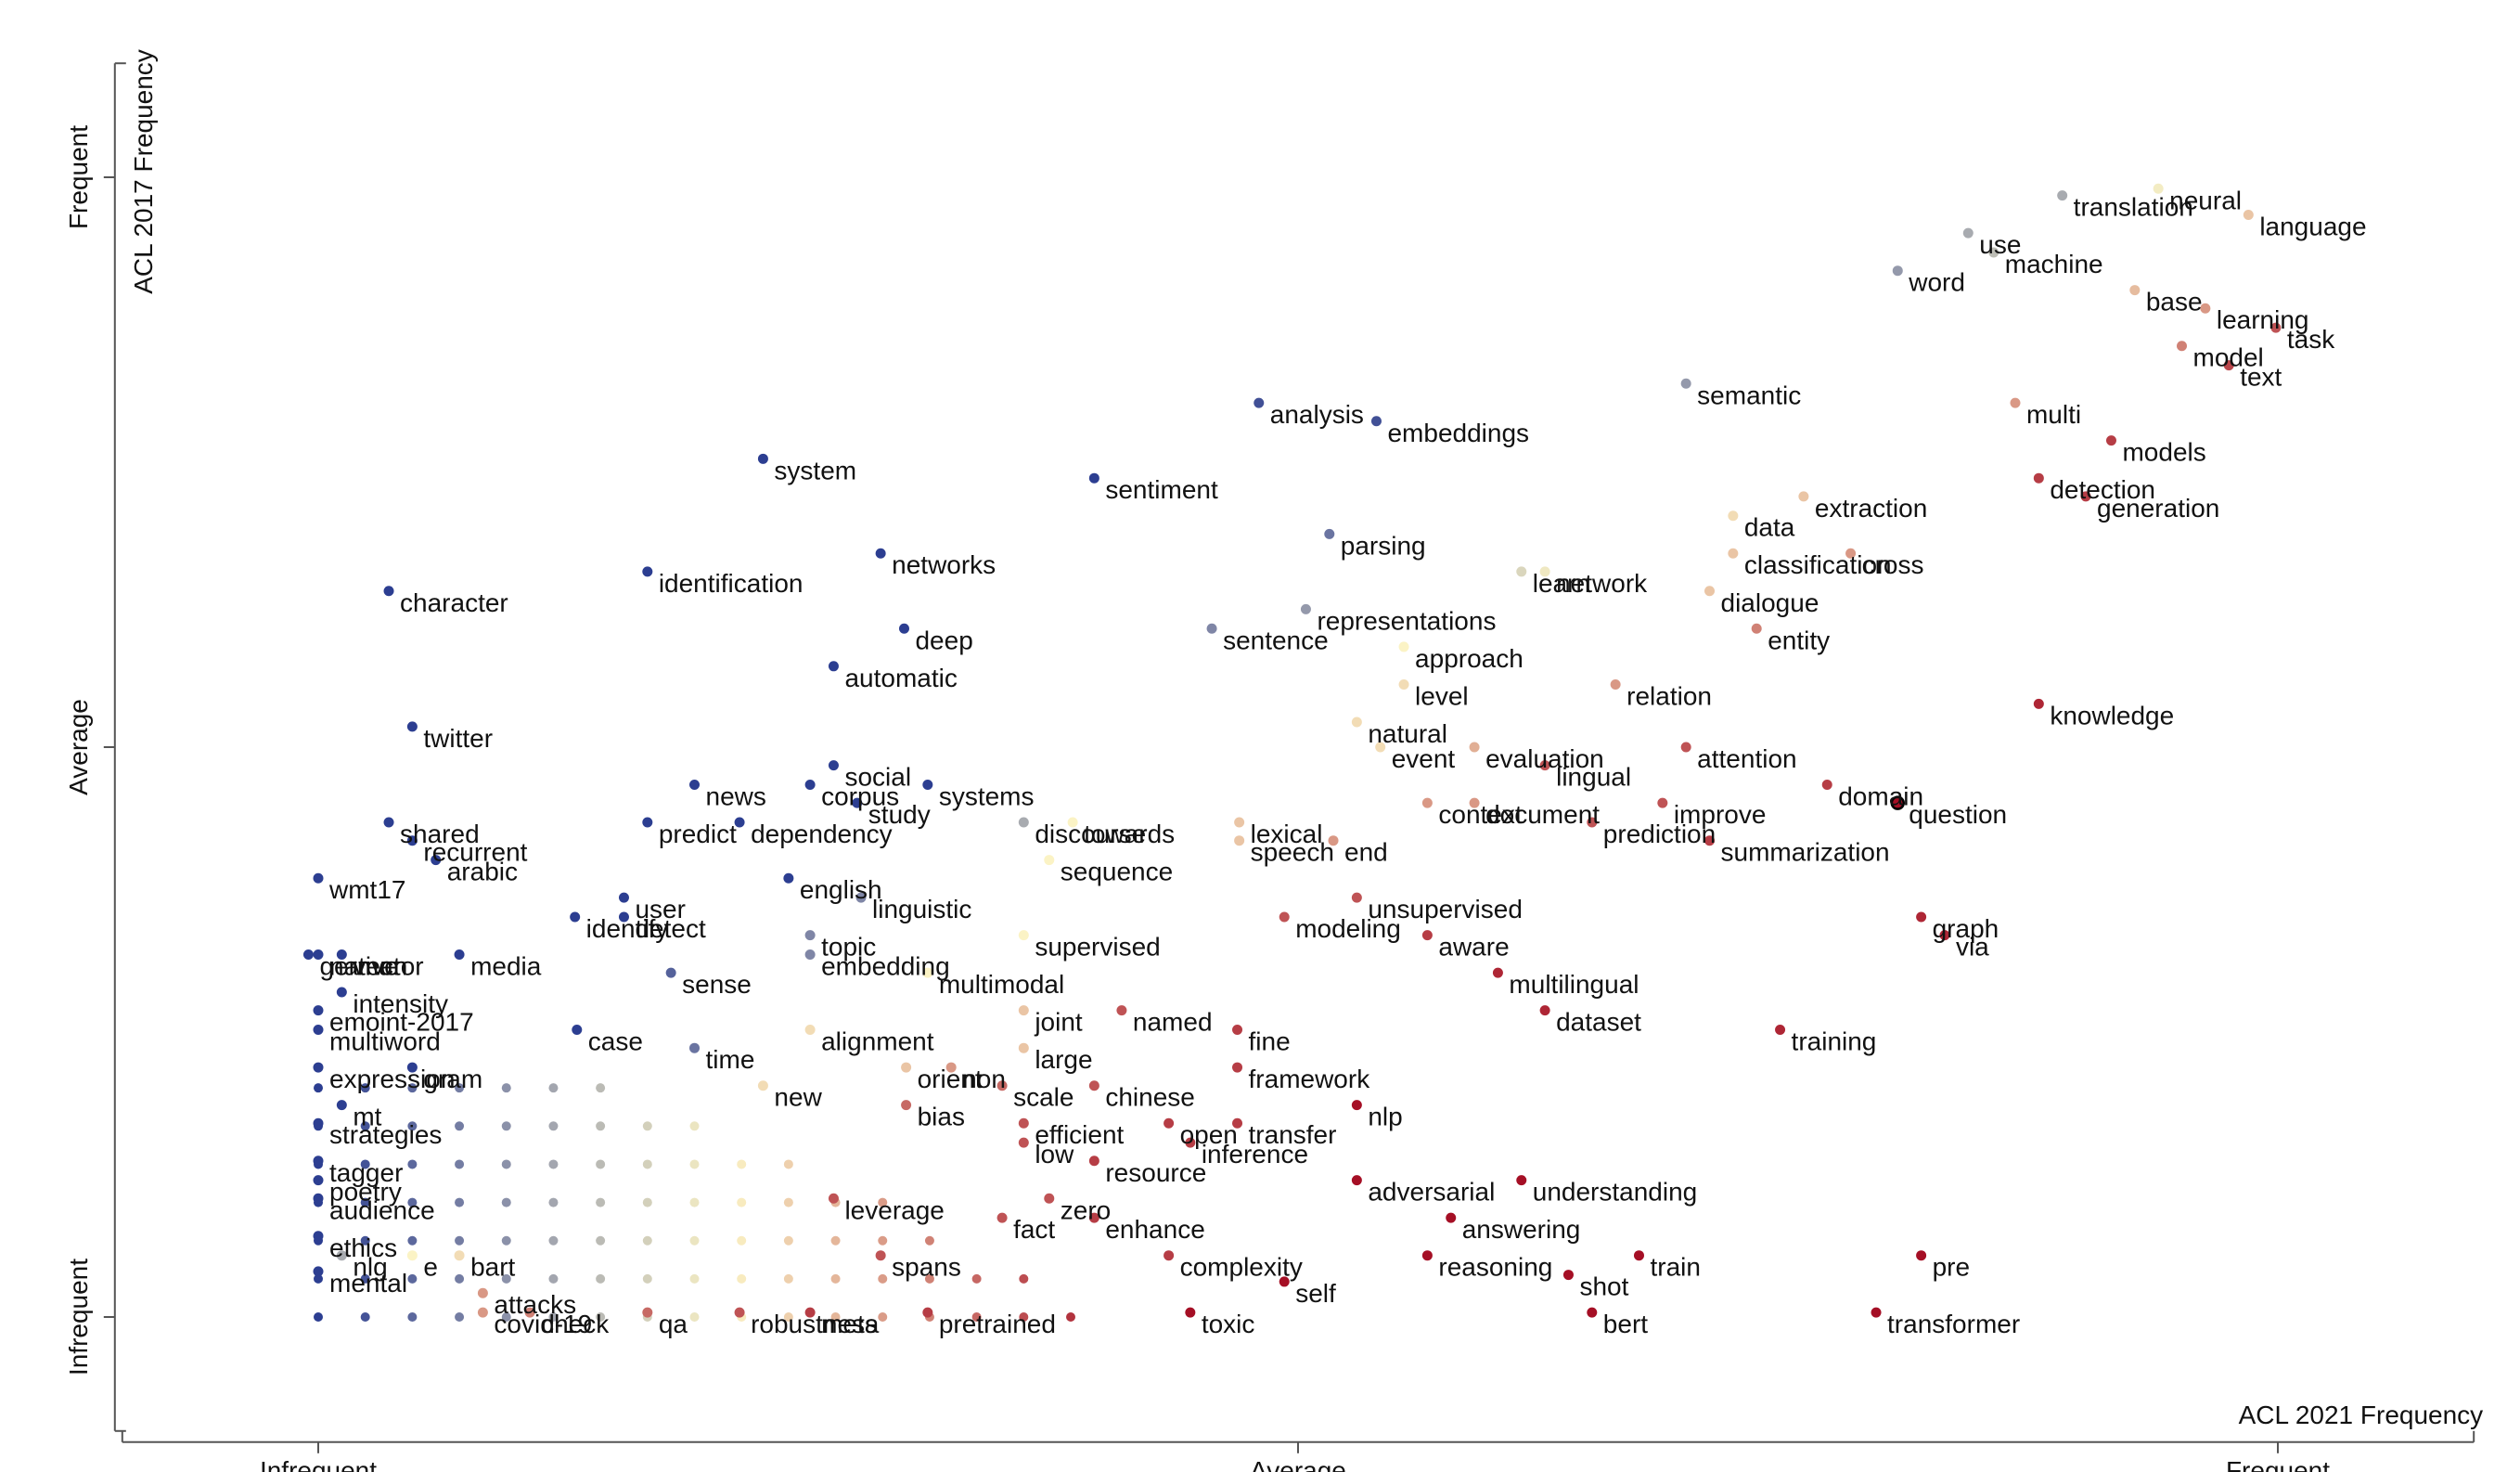 The image size is (2520, 1472). What do you see at coordinates (1154, 1229) in the screenshot?
I see `point-label: enhance` at bounding box center [1154, 1229].